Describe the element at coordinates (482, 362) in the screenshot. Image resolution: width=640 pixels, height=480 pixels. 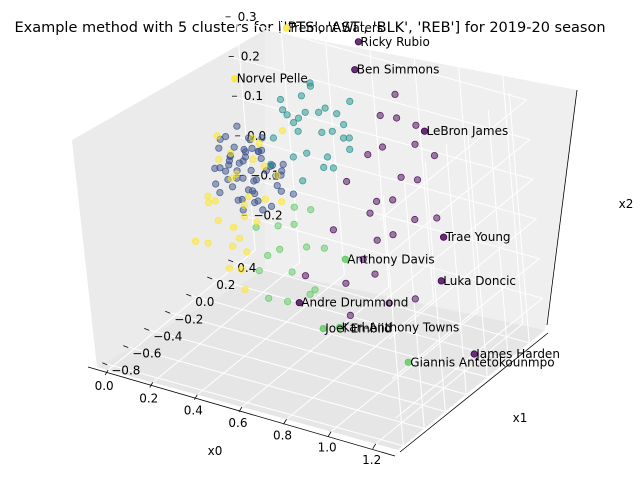
I see `point-label: Giannis Antetokounmpo` at that location.